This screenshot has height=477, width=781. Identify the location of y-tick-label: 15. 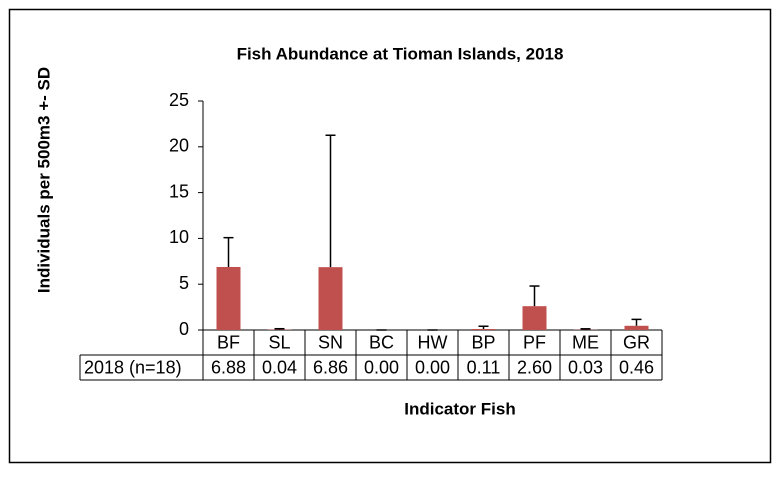
(179, 191).